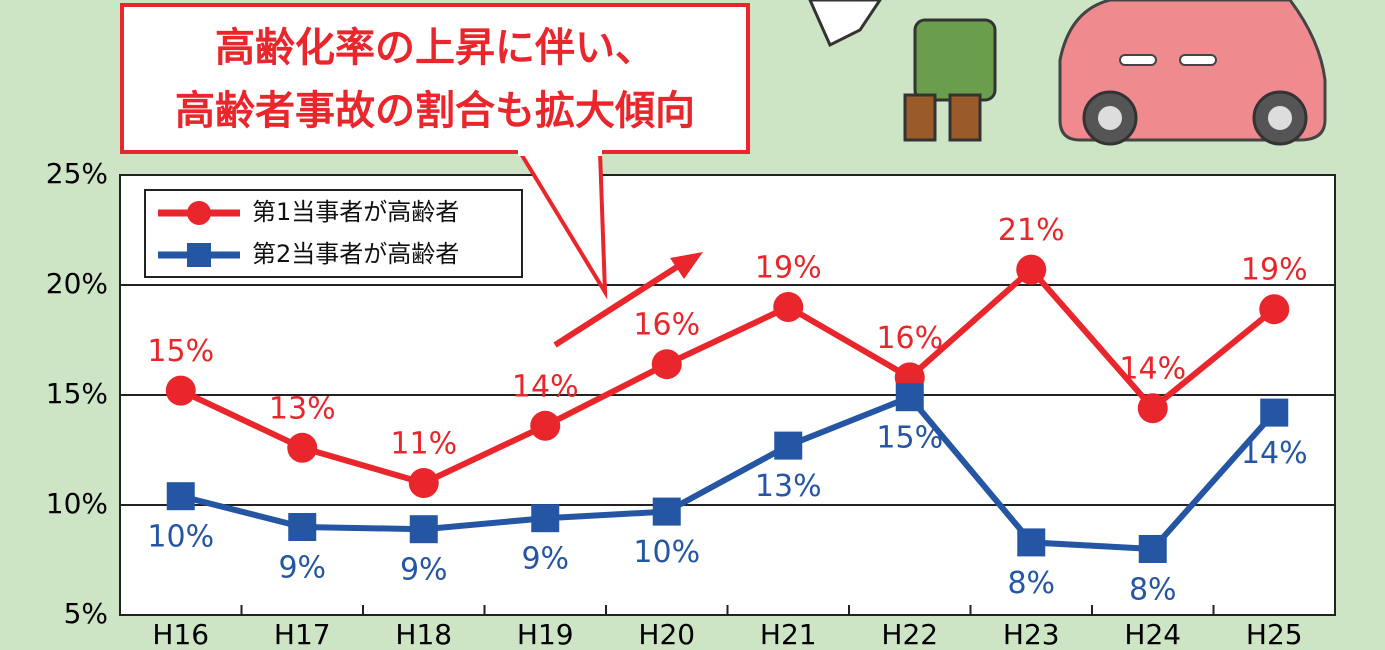 Image resolution: width=1385 pixels, height=650 pixels. I want to click on trend-arrow-head, so click(686, 265).